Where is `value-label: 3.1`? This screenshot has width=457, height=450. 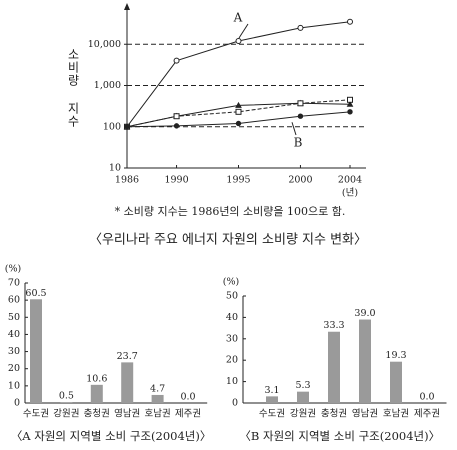
value-label: 3.1 is located at coordinates (271, 390).